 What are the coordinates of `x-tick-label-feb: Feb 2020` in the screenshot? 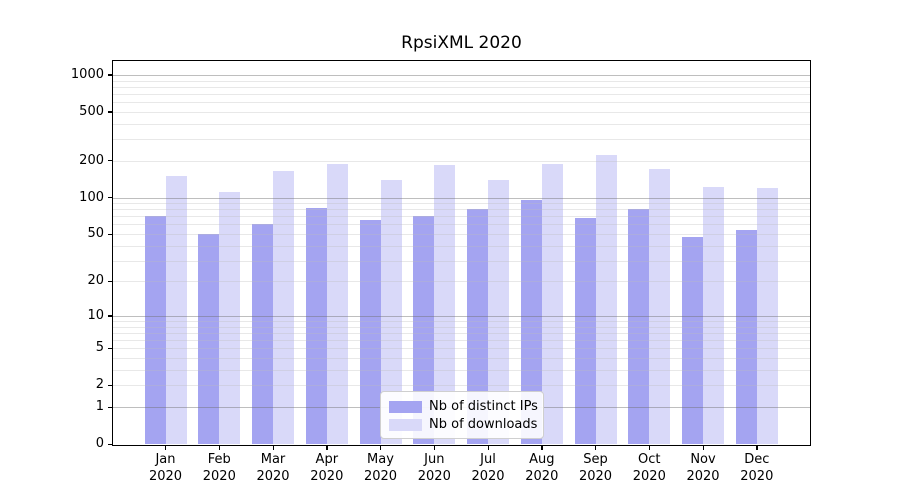 It's located at (219, 468).